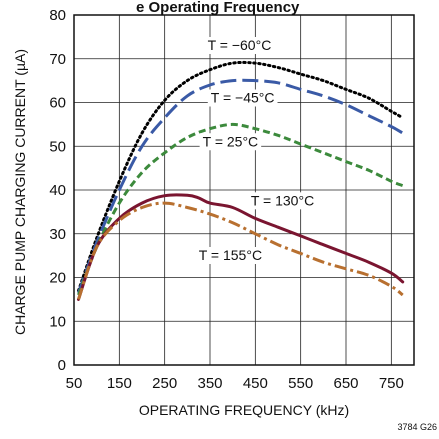  I want to click on series-label-1: T = −45°C, so click(243, 98).